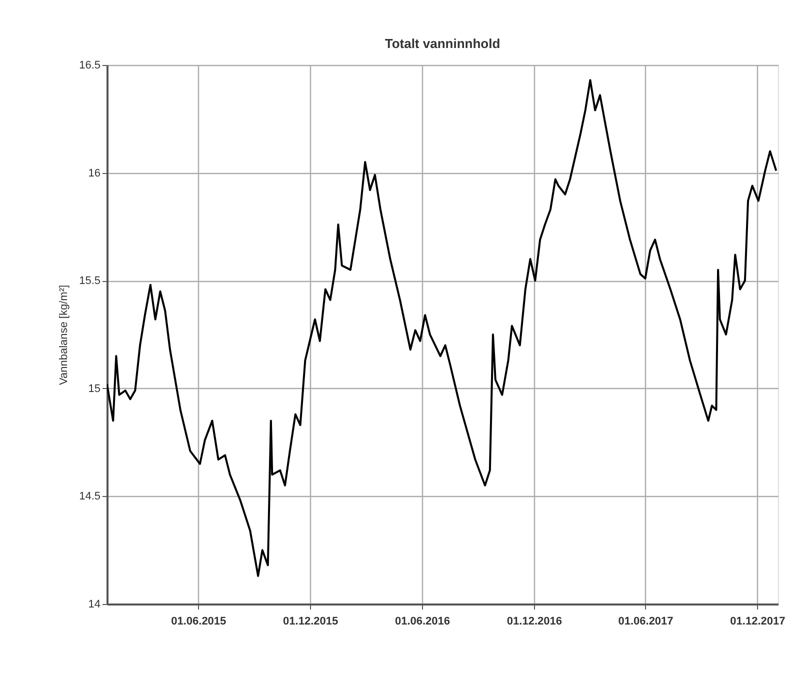  What do you see at coordinates (94, 173) in the screenshot?
I see `y-tick-label: 16` at bounding box center [94, 173].